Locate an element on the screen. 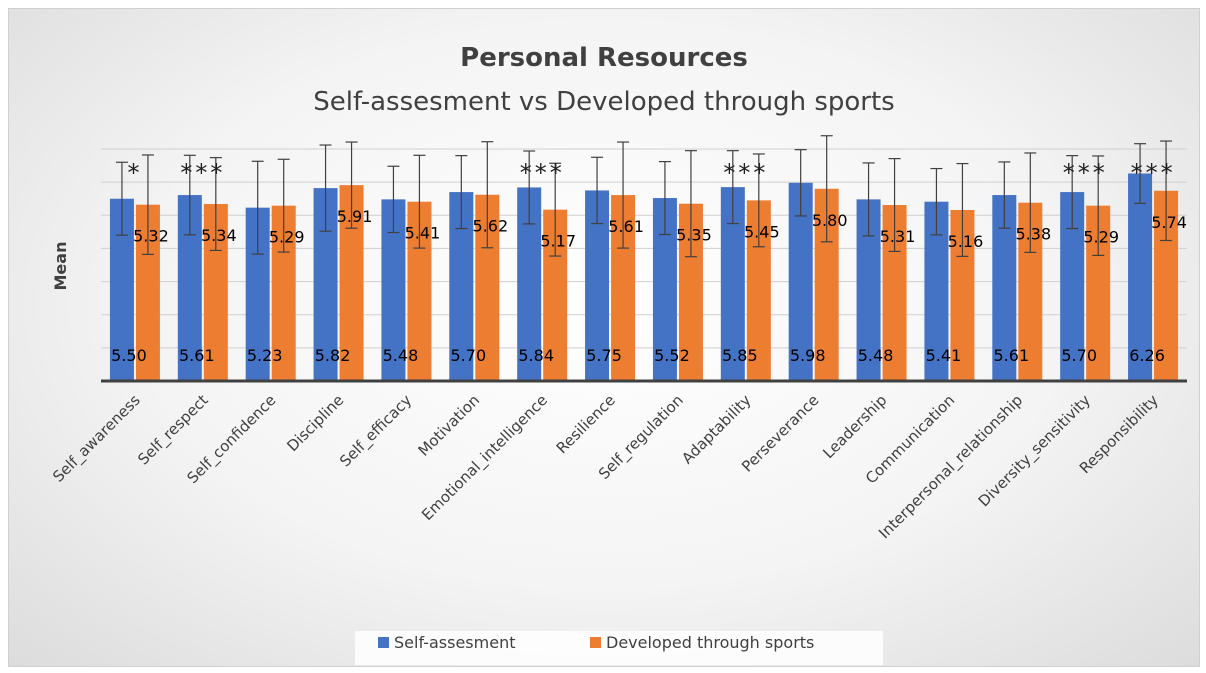 The image size is (1206, 673). error-bar-self-assesment-diversity-sensitivity is located at coordinates (1072, 192).